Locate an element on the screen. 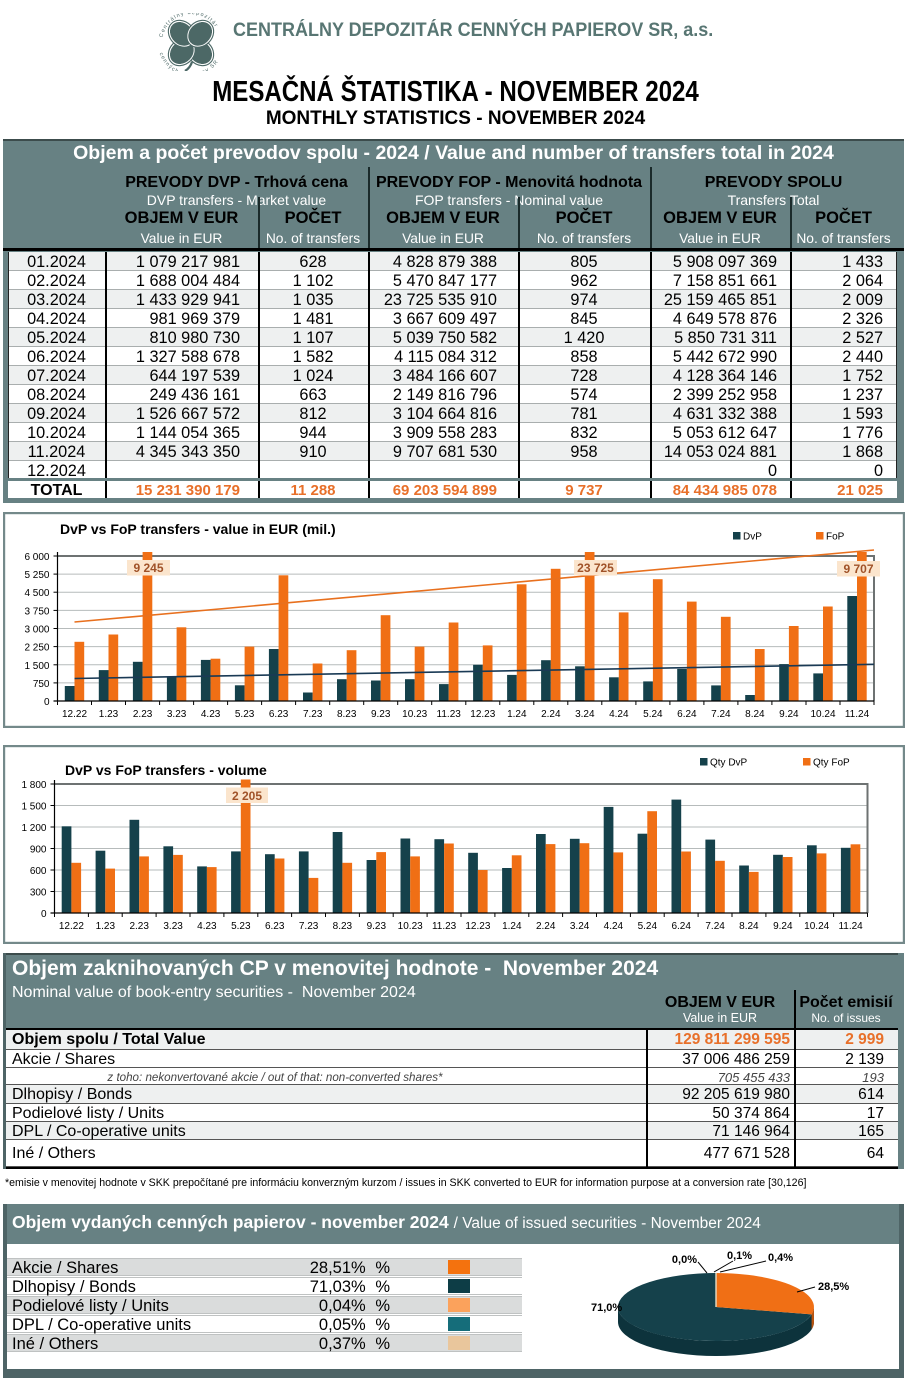 The image size is (909, 1382). svg-text: DvP is located at coordinates (752, 537).